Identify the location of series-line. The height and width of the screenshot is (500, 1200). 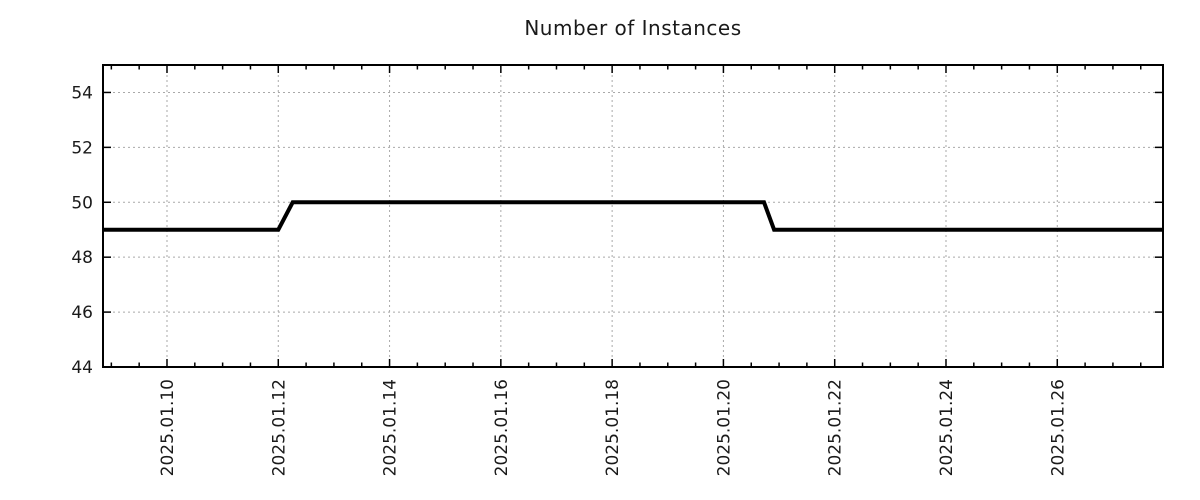
(633, 216).